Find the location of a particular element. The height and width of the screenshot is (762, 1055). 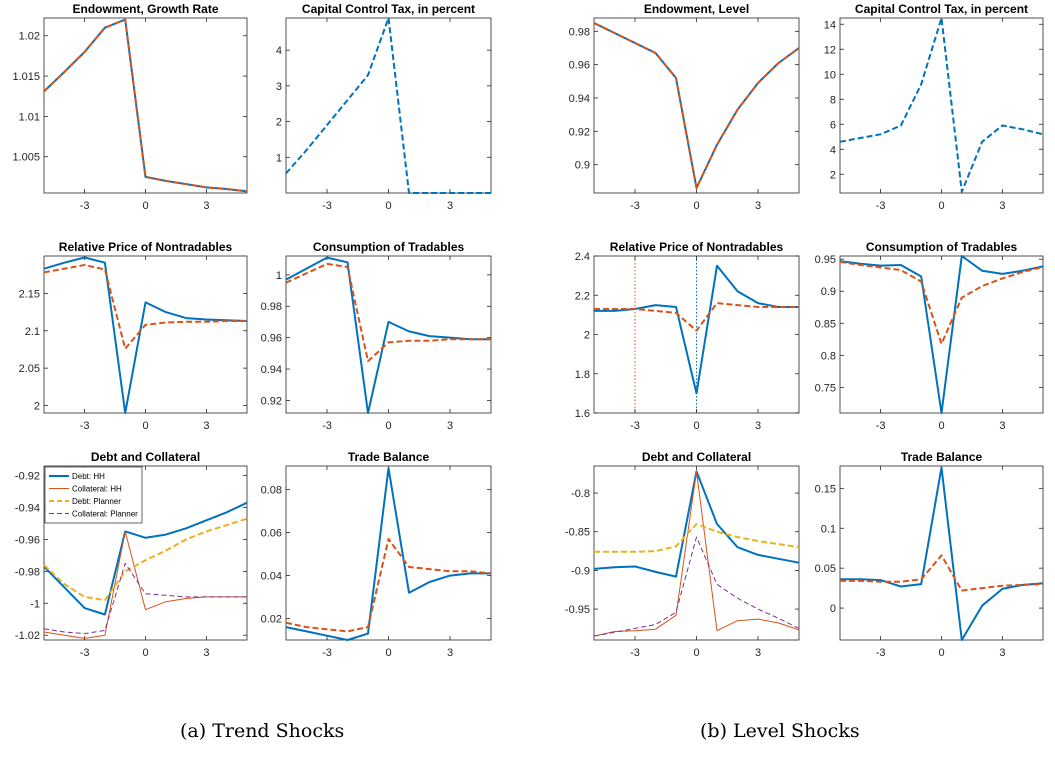

y-tick-label: 1.6 is located at coordinates (582, 414).